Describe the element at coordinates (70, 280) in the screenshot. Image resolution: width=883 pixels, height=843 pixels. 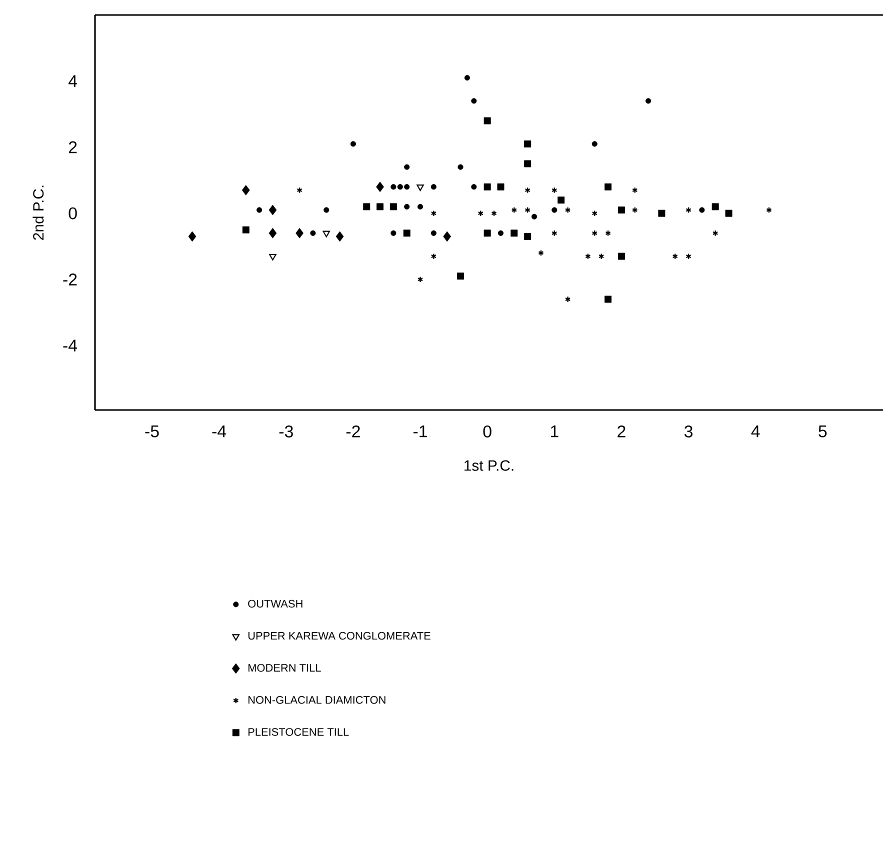
I see `y-tick-label: -2` at that location.